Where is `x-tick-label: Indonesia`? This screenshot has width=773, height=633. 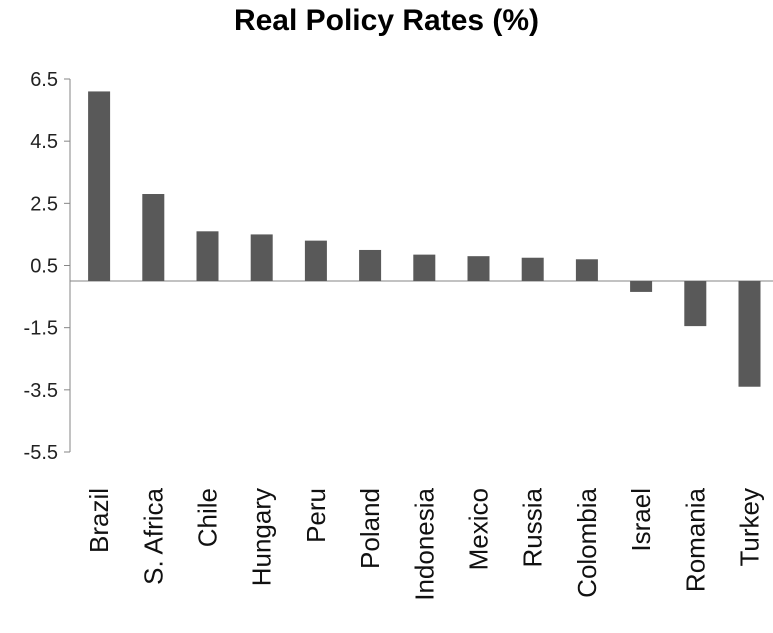
x-tick-label: Indonesia is located at coordinates (424, 543).